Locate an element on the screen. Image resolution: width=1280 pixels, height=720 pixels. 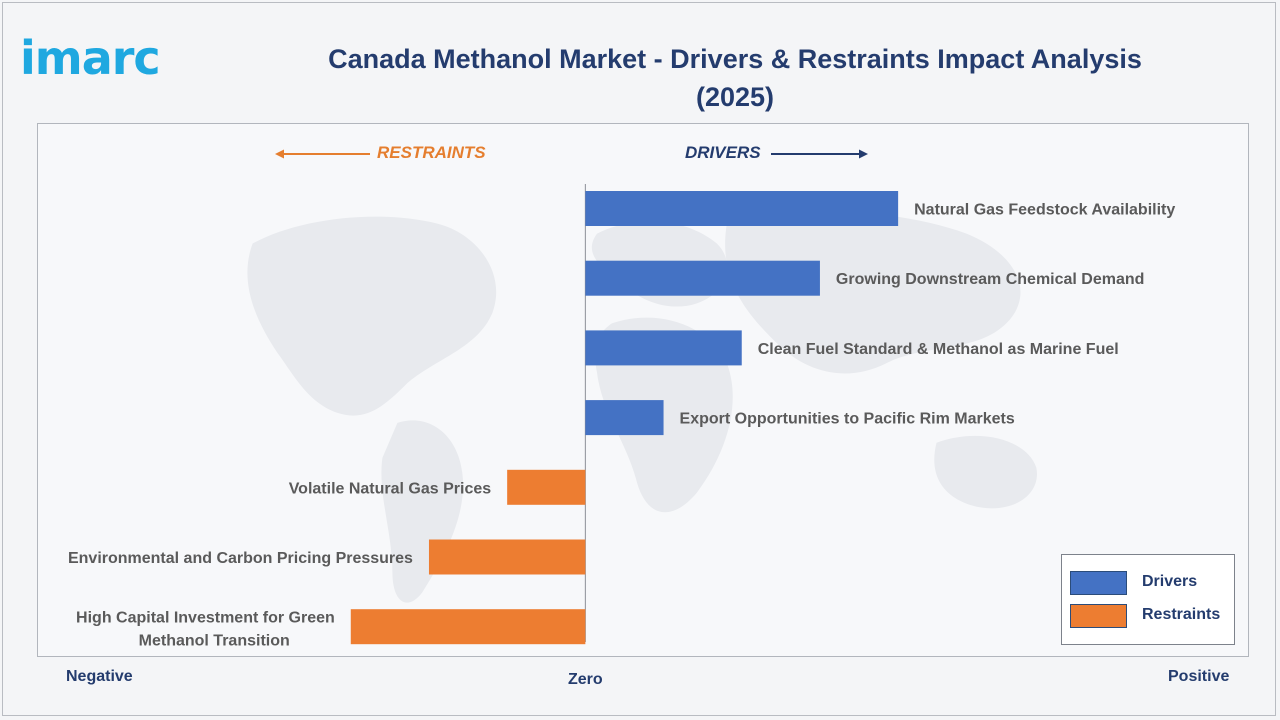
drivers-direction-text: DRIVERS is located at coordinates (723, 152).